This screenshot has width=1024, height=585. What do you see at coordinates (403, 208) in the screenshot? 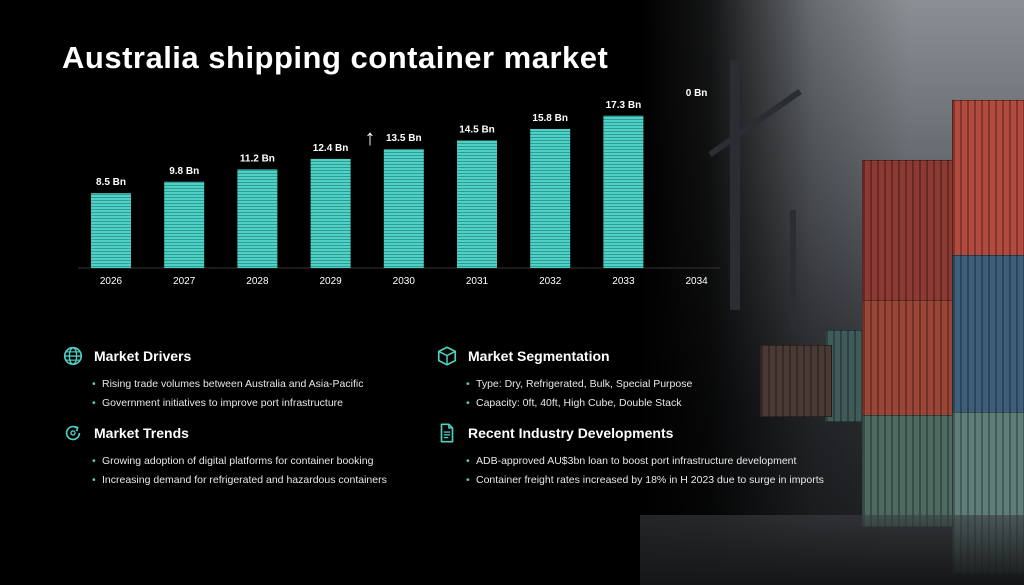
I see `bar-2030` at bounding box center [403, 208].